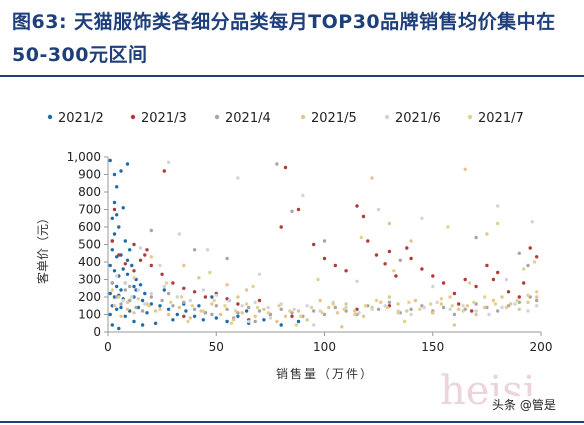  Describe the element at coordinates (89, 262) in the screenshot. I see `y-tick-label: 400` at that location.